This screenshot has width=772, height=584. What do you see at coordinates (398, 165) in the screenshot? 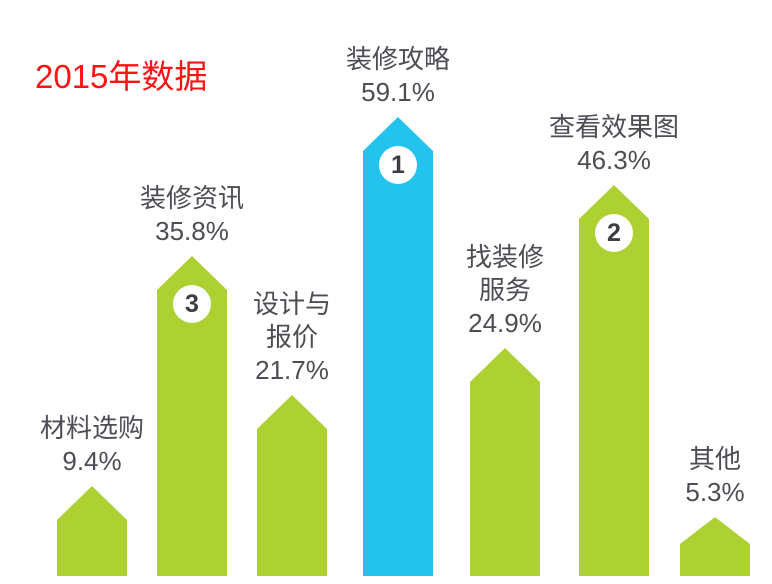
I see `rank-badge: 1` at bounding box center [398, 165].